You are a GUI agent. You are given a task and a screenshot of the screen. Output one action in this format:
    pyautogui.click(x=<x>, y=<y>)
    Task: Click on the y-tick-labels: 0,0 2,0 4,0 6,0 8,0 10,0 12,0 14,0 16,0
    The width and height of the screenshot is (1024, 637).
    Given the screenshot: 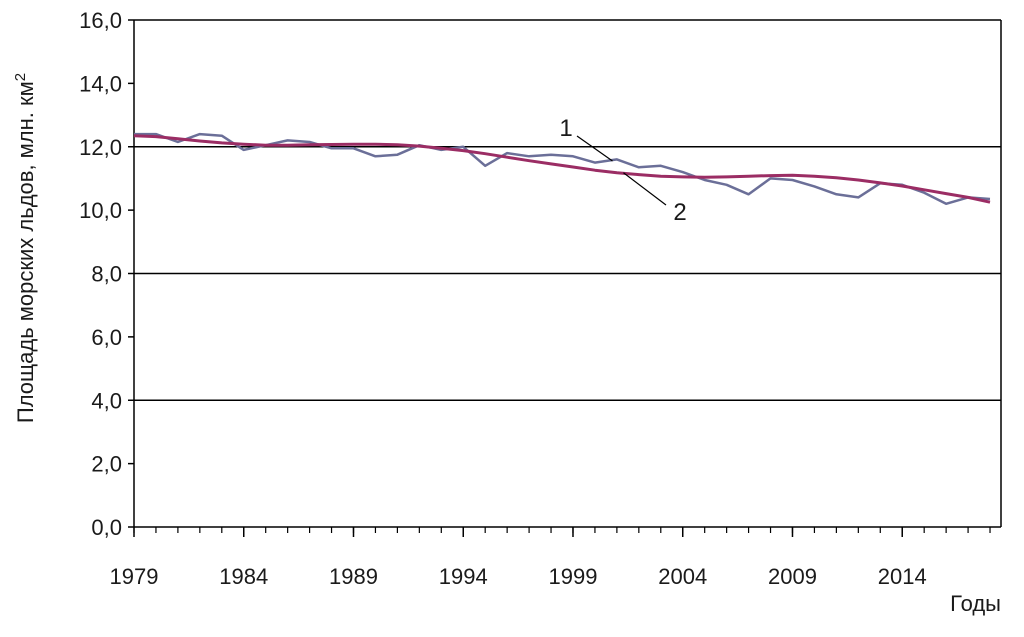 What is the action you would take?
    pyautogui.click(x=100, y=274)
    